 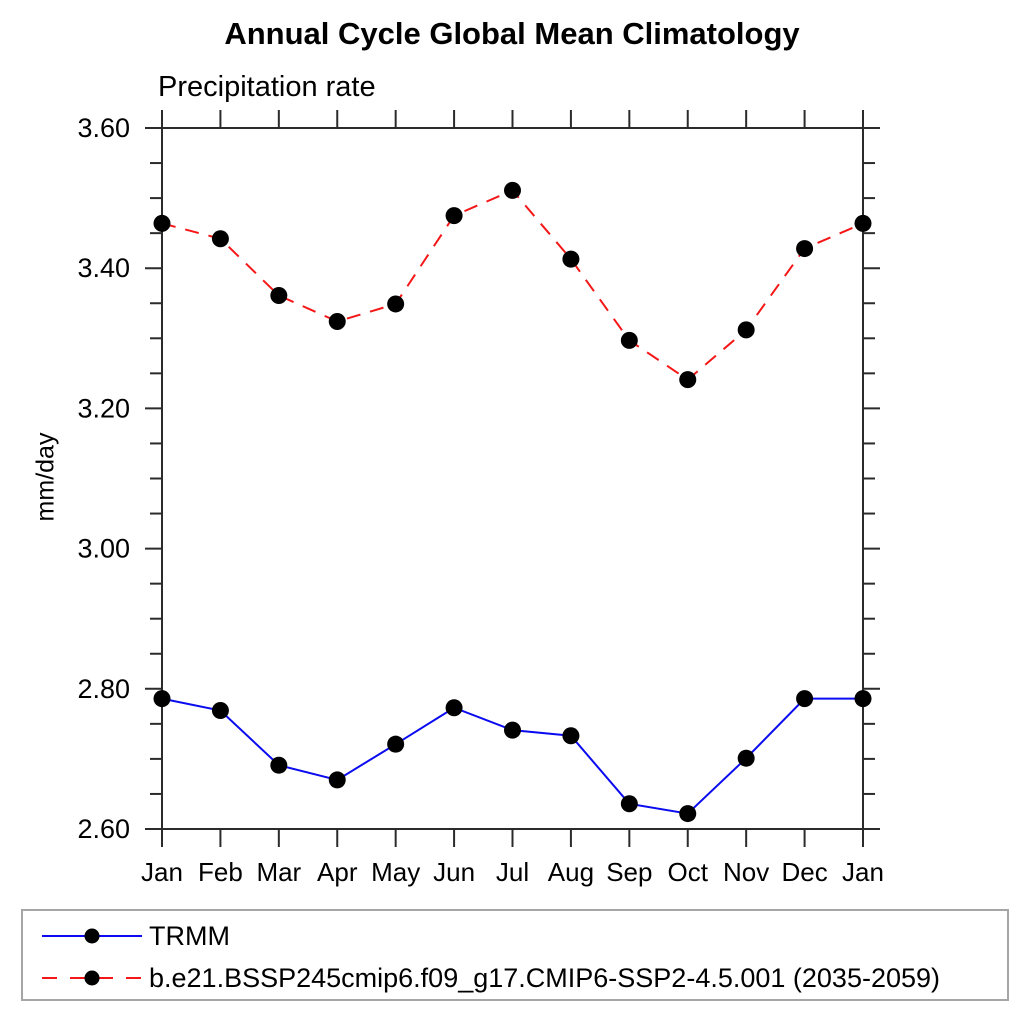 What do you see at coordinates (103, 549) in the screenshot?
I see `y-tick-label: 3.00` at bounding box center [103, 549].